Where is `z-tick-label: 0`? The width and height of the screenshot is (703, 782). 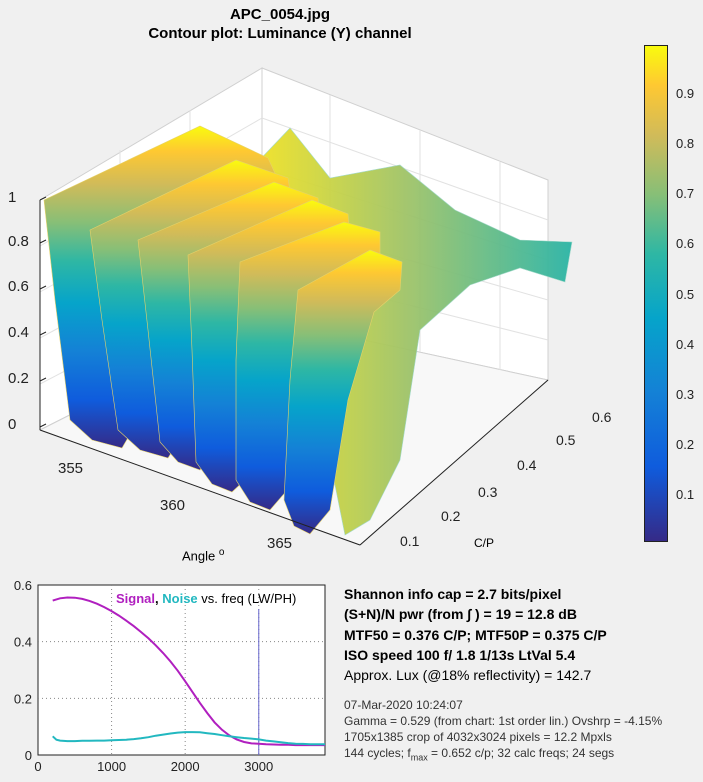 z-tick-label: 0 is located at coordinates (12, 424).